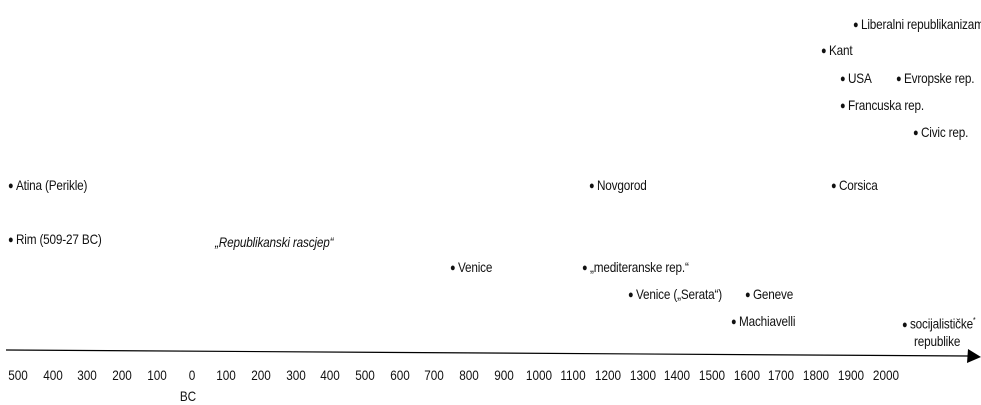  What do you see at coordinates (781, 375) in the screenshot?
I see `tick-label: 1700` at bounding box center [781, 375].